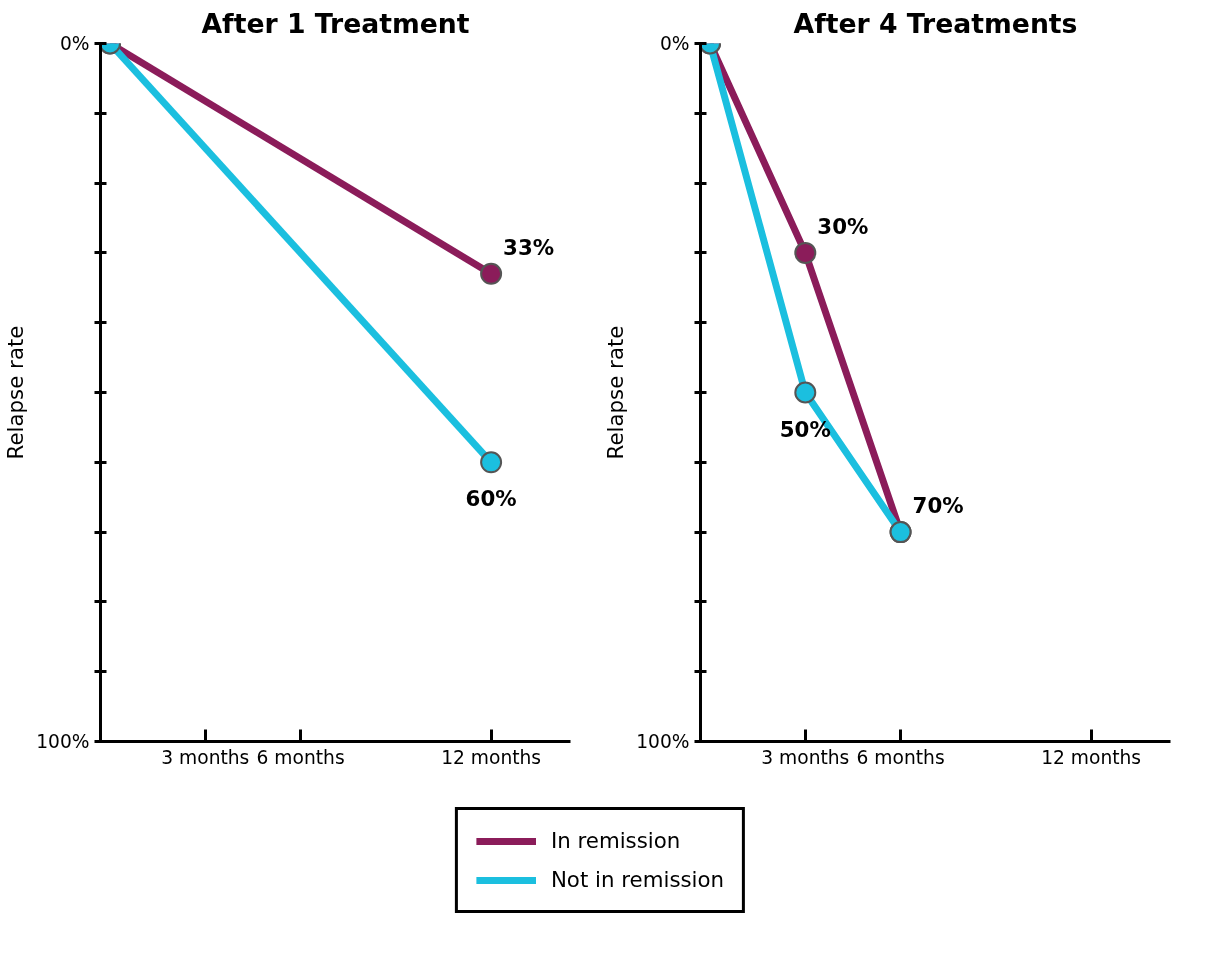  What do you see at coordinates (335, 23) in the screenshot?
I see `chart-title: After 1 Treatment` at bounding box center [335, 23].